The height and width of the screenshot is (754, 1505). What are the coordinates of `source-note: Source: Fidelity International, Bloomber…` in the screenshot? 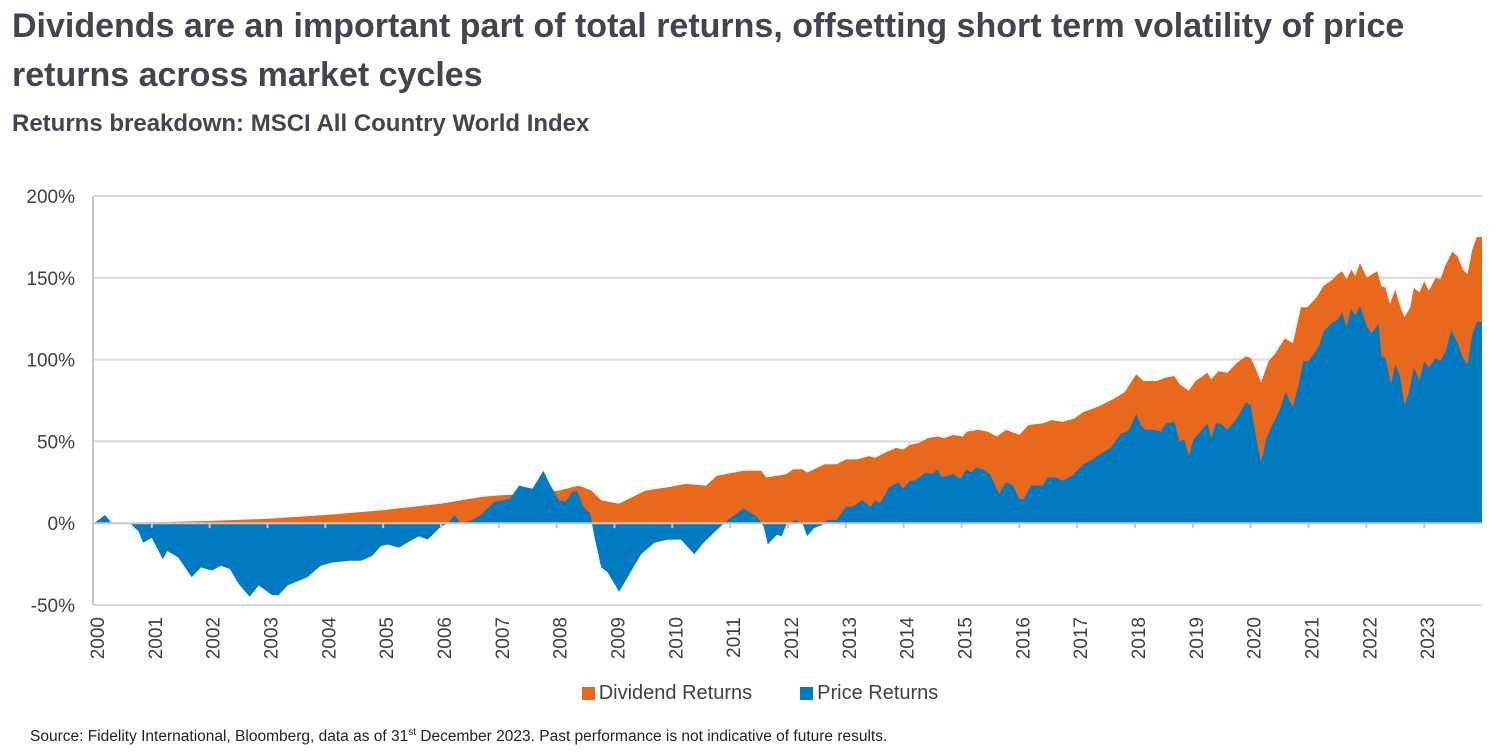 It's located at (458, 736).